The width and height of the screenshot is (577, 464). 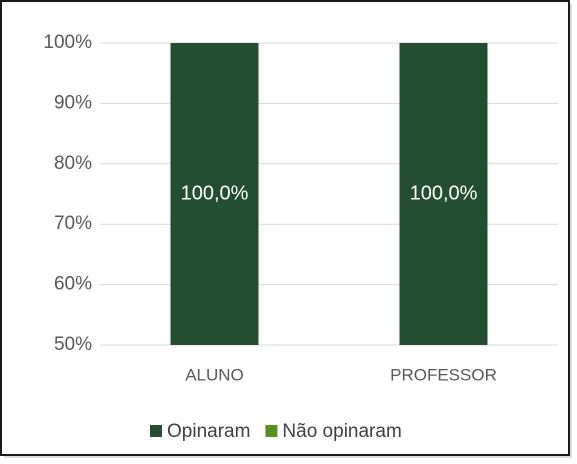 I want to click on y-tick-label: 60%, so click(x=73, y=284).